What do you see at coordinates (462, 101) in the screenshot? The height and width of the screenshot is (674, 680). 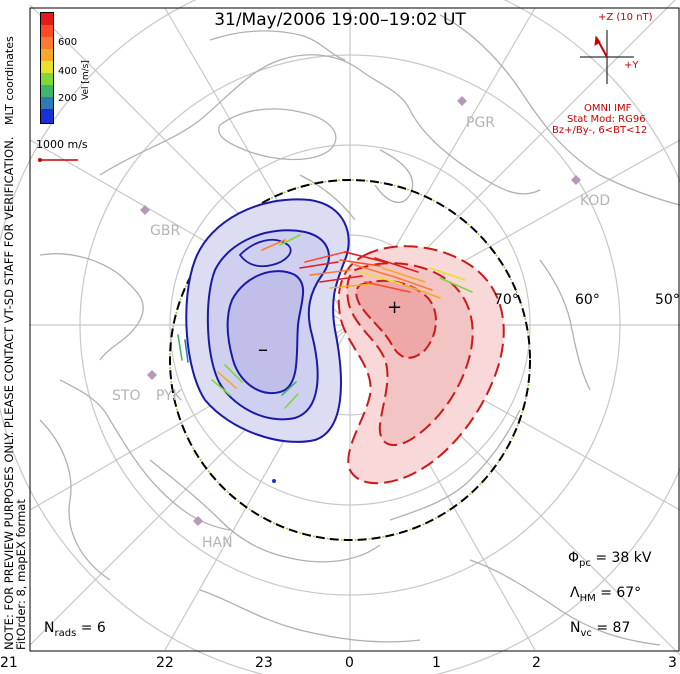 I see `station-marker-pgr` at bounding box center [462, 101].